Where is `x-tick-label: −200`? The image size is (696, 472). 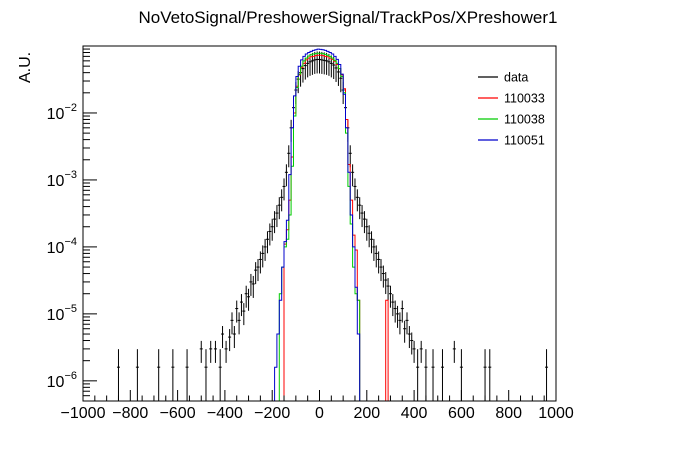
x-tick-label: −200 is located at coordinates (272, 413).